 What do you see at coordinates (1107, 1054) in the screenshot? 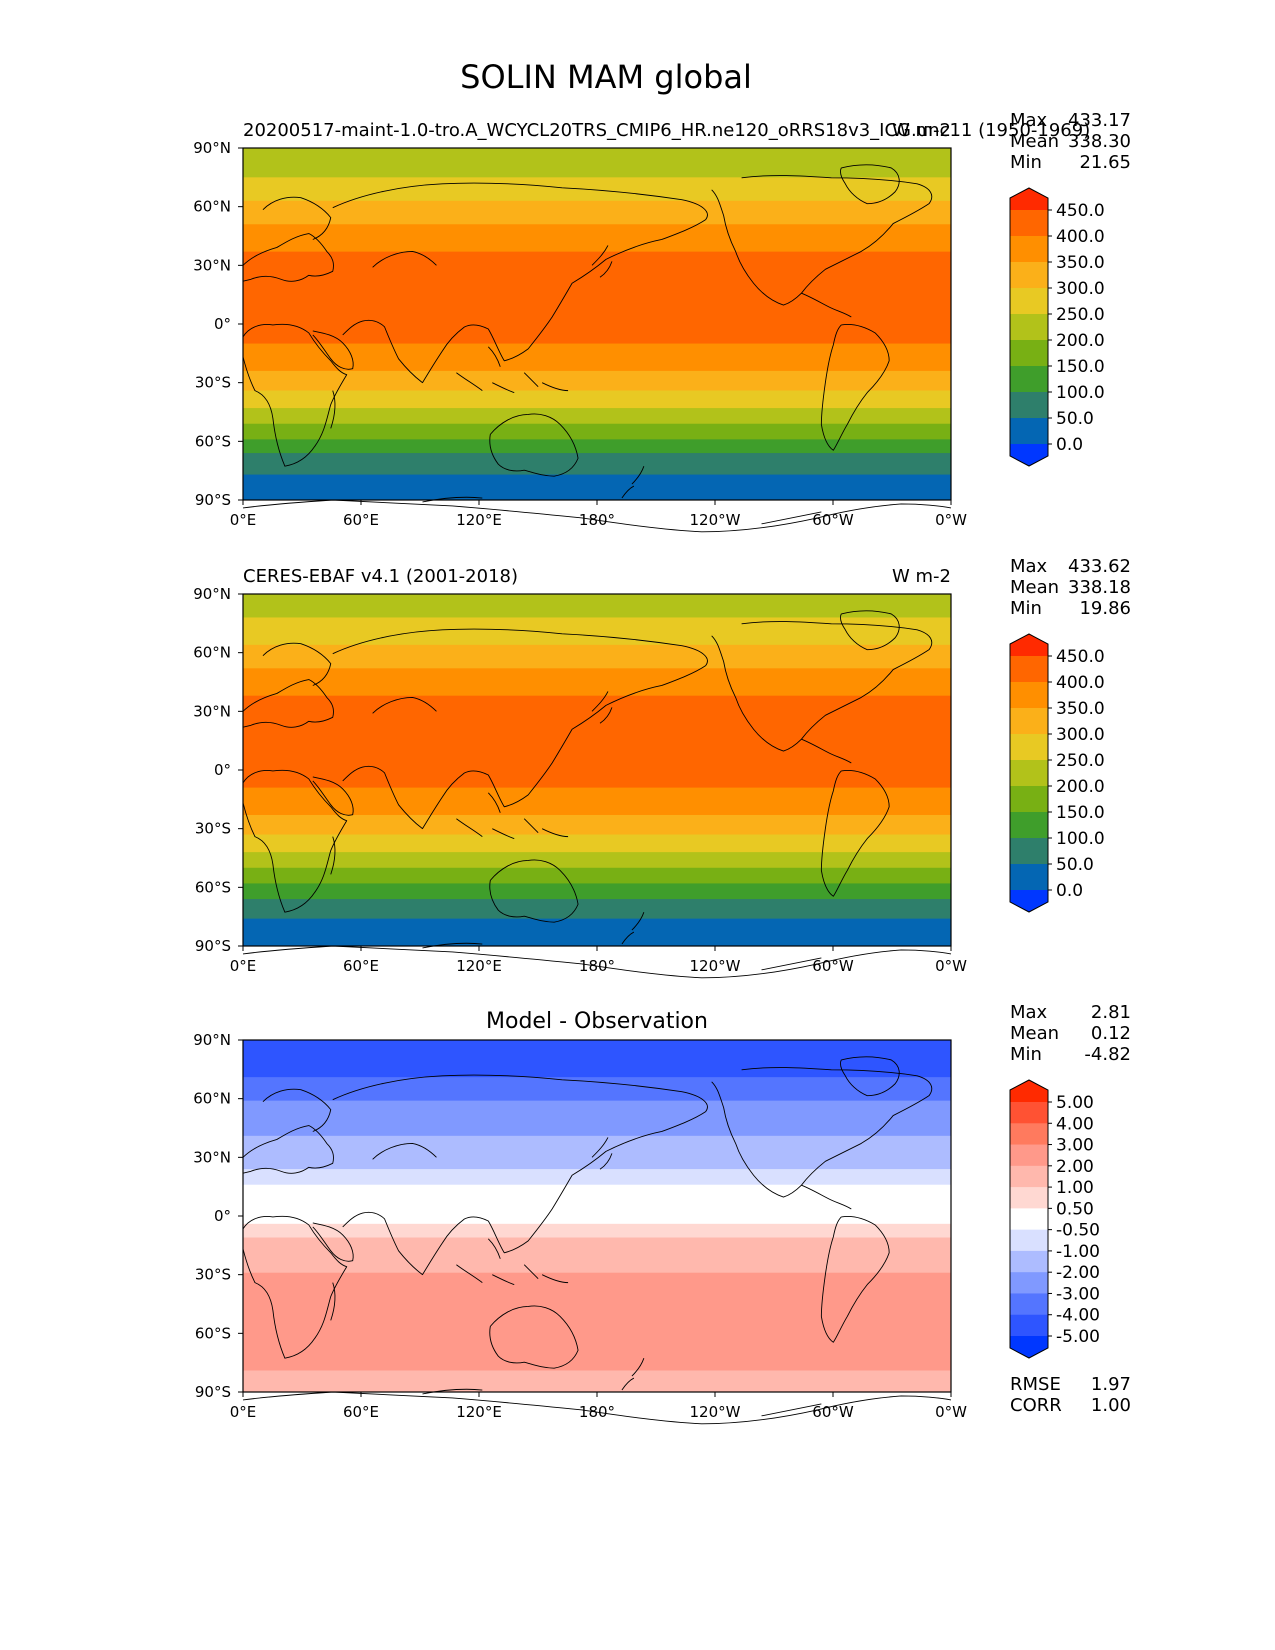
I see `stat-value-min: -4.82` at bounding box center [1107, 1054].